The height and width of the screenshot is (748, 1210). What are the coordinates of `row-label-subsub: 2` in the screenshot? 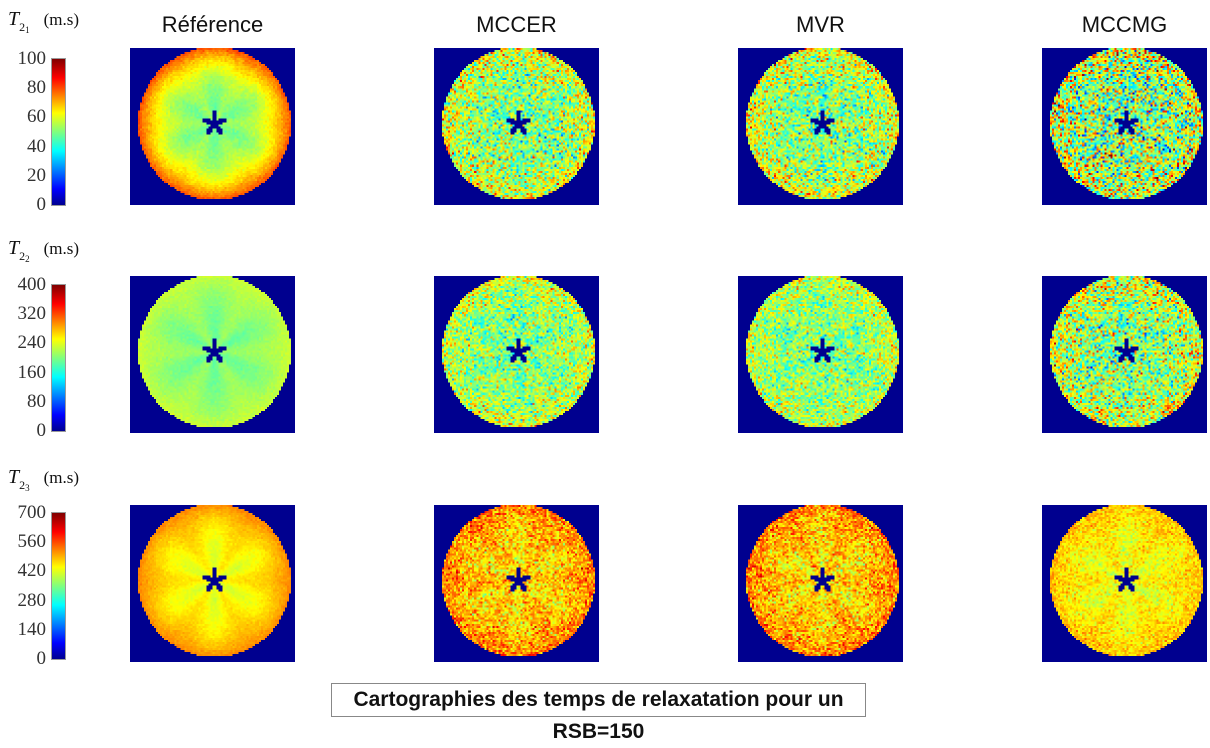 It's located at (27, 259).